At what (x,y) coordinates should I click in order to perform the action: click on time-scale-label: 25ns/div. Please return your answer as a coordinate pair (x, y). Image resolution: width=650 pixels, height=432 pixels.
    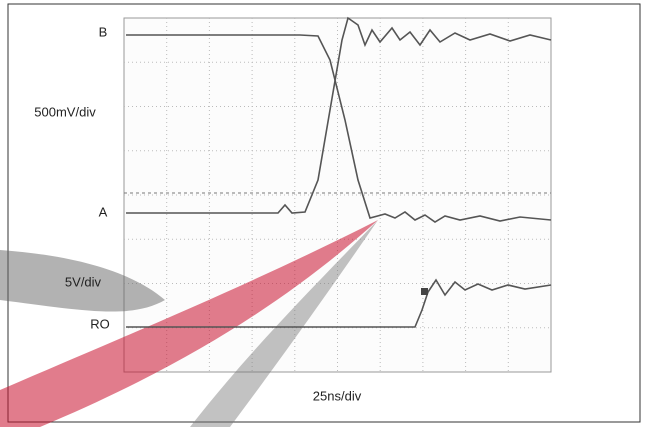
    Looking at the image, I should click on (337, 395).